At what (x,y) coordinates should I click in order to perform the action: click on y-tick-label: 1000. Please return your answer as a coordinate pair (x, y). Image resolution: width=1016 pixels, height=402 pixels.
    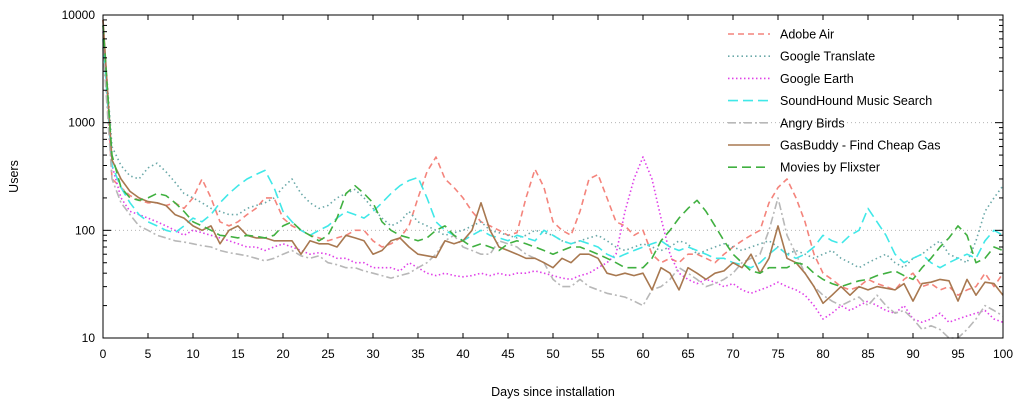
    Looking at the image, I should click on (81, 123).